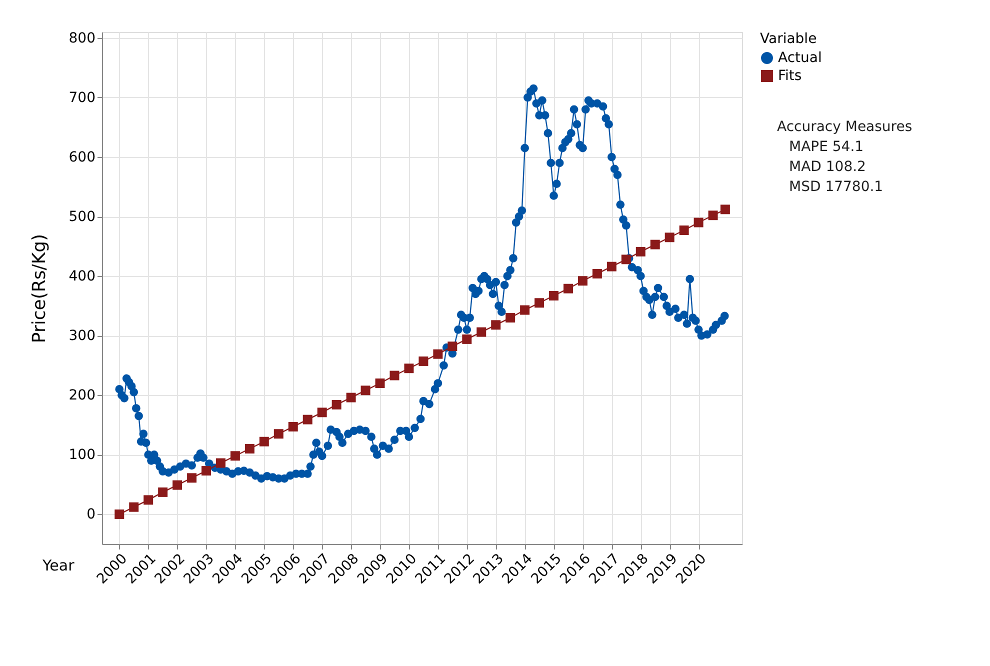 The width and height of the screenshot is (990, 666). What do you see at coordinates (790, 76) in the screenshot?
I see `legend-label: Fits` at bounding box center [790, 76].